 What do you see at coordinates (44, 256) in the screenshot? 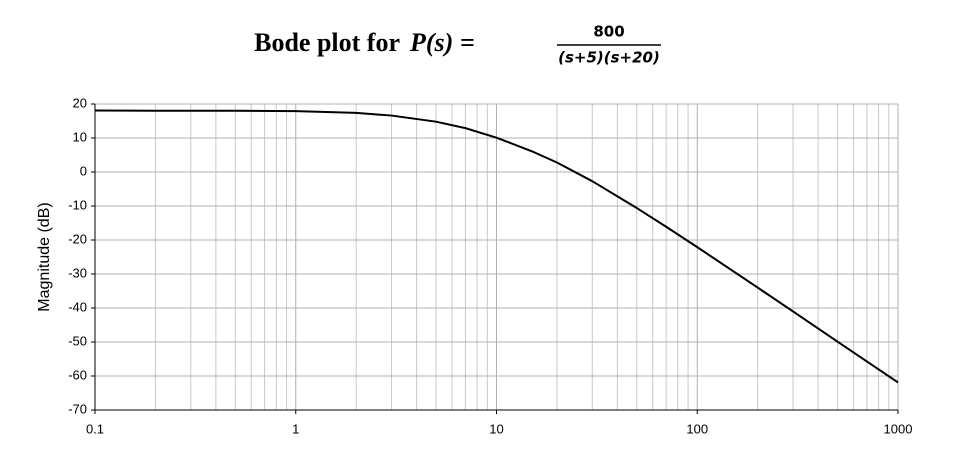
I see `y-axis-label: Magnitude (dB)` at bounding box center [44, 256].